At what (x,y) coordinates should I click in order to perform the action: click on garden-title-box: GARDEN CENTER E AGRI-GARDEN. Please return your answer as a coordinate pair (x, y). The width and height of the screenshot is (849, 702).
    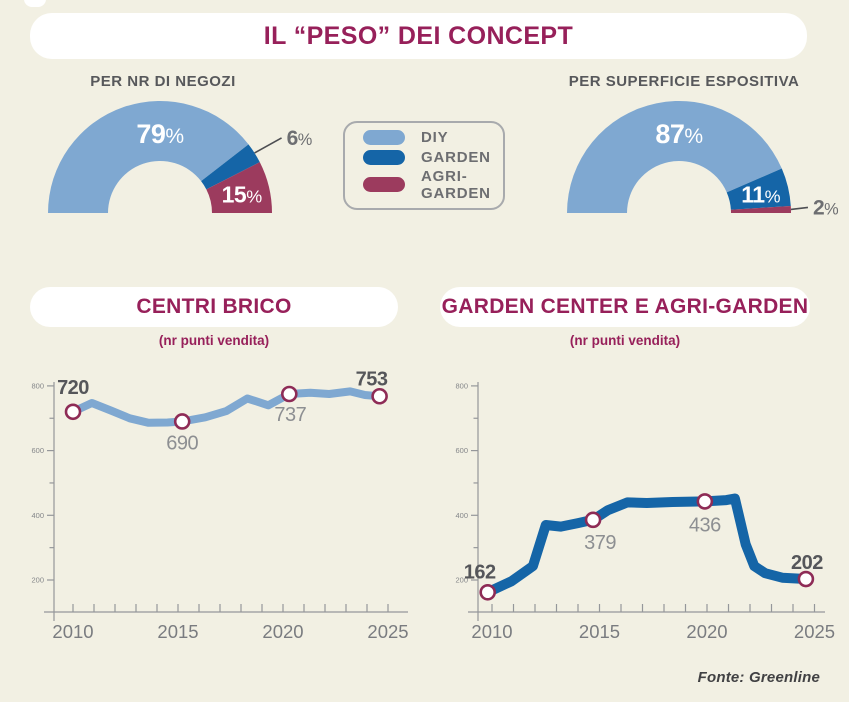
    Looking at the image, I should click on (625, 307).